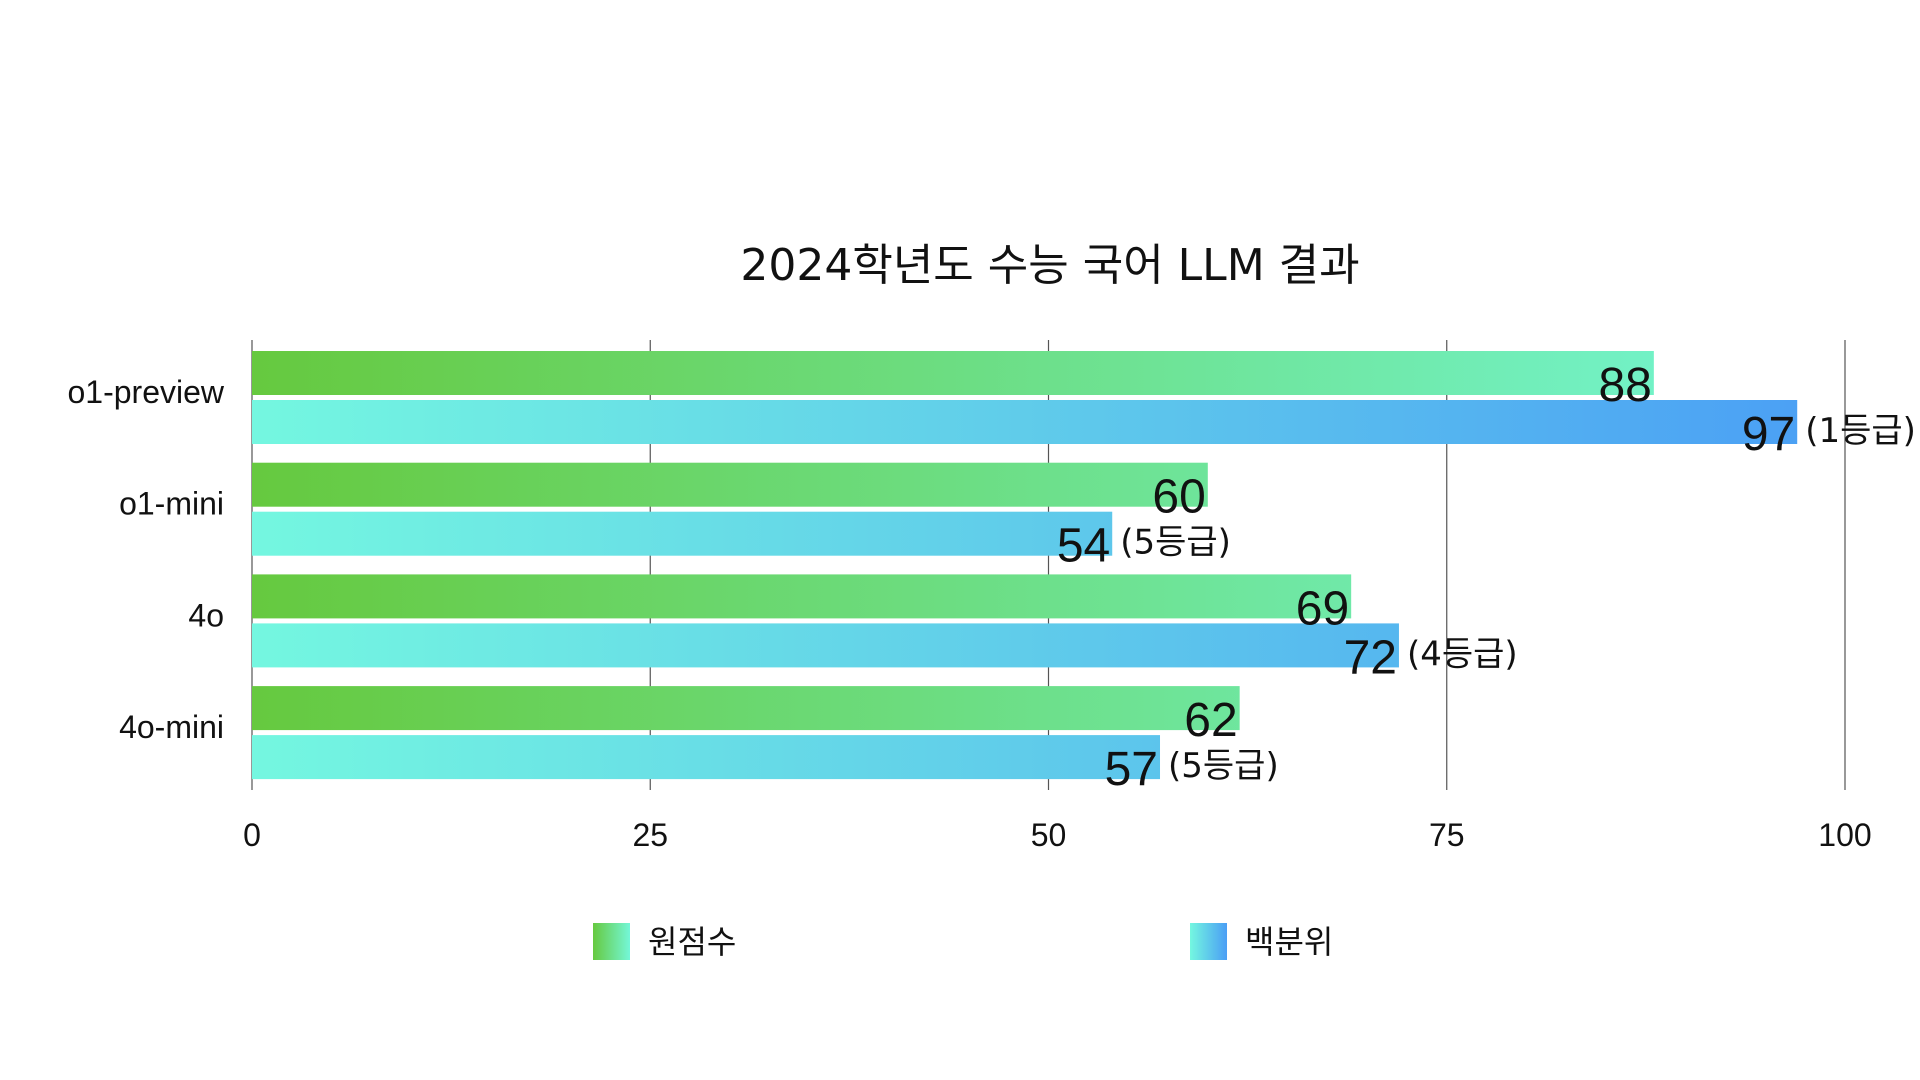  Describe the element at coordinates (145, 392) in the screenshot. I see `category-label: o1-preview` at that location.